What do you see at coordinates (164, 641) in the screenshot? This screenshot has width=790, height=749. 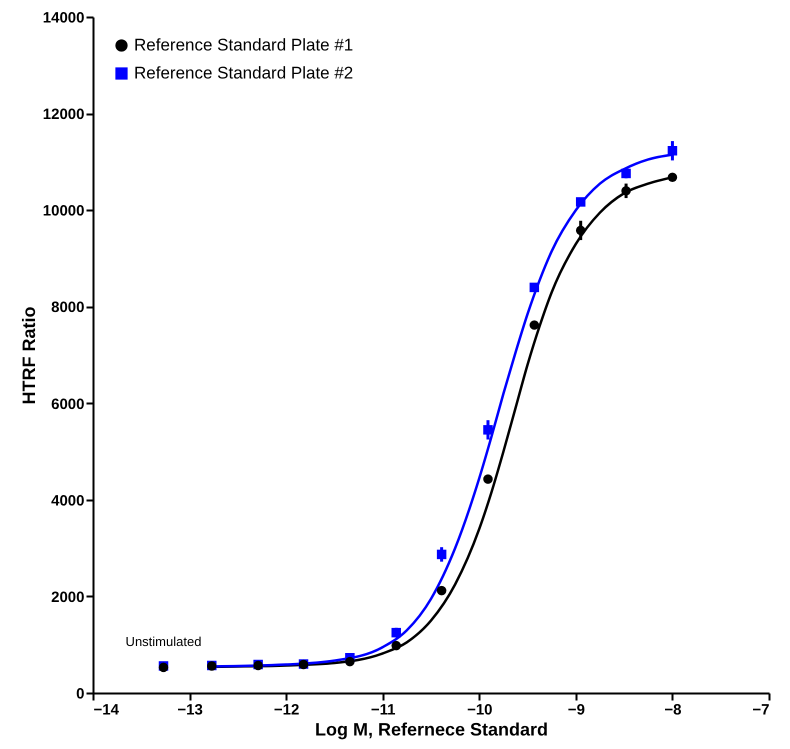 I see `annotation: Unstimulated` at bounding box center [164, 641].